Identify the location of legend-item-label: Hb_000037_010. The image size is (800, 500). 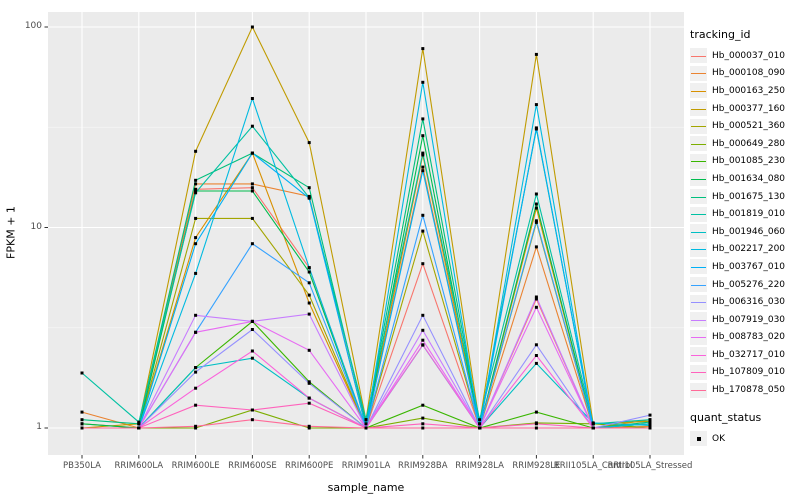
(749, 55).